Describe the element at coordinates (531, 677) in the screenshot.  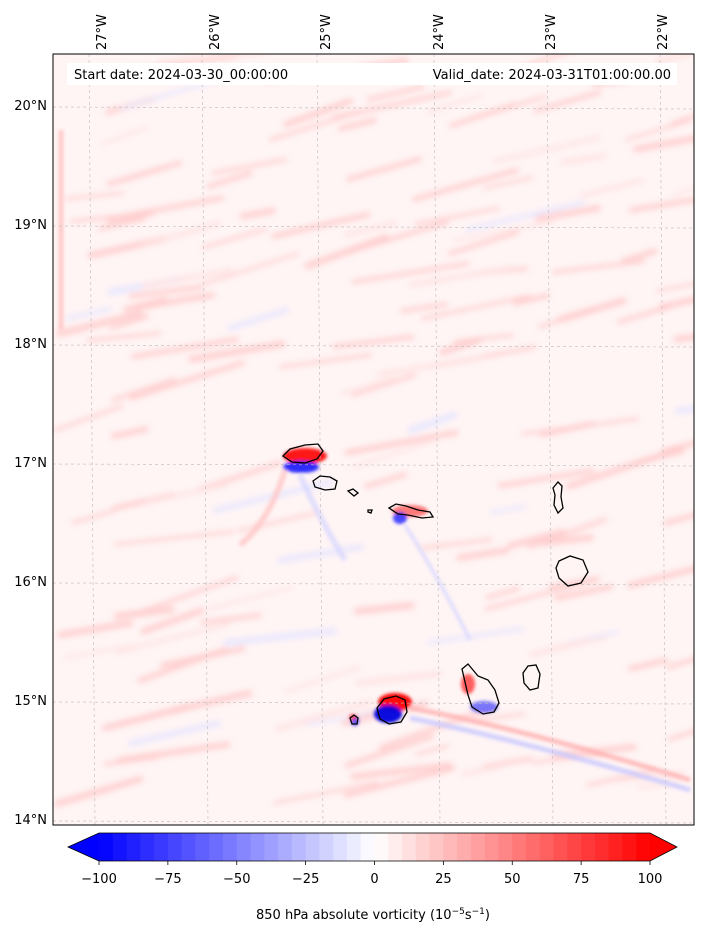
I see `island-maio` at that location.